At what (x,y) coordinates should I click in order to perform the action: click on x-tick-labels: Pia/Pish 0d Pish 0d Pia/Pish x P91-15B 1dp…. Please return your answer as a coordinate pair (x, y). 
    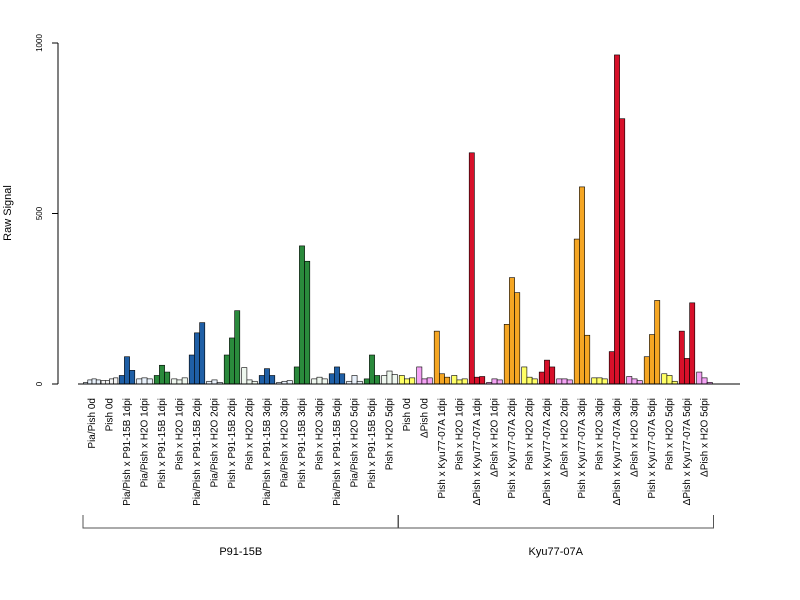
    Looking at the image, I should click on (399, 452).